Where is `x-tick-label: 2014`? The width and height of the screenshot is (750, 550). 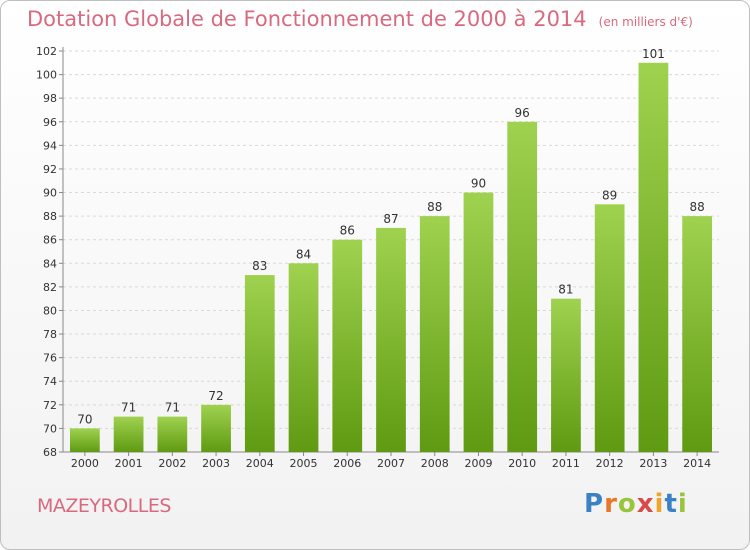 x-tick-label: 2014 is located at coordinates (697, 463).